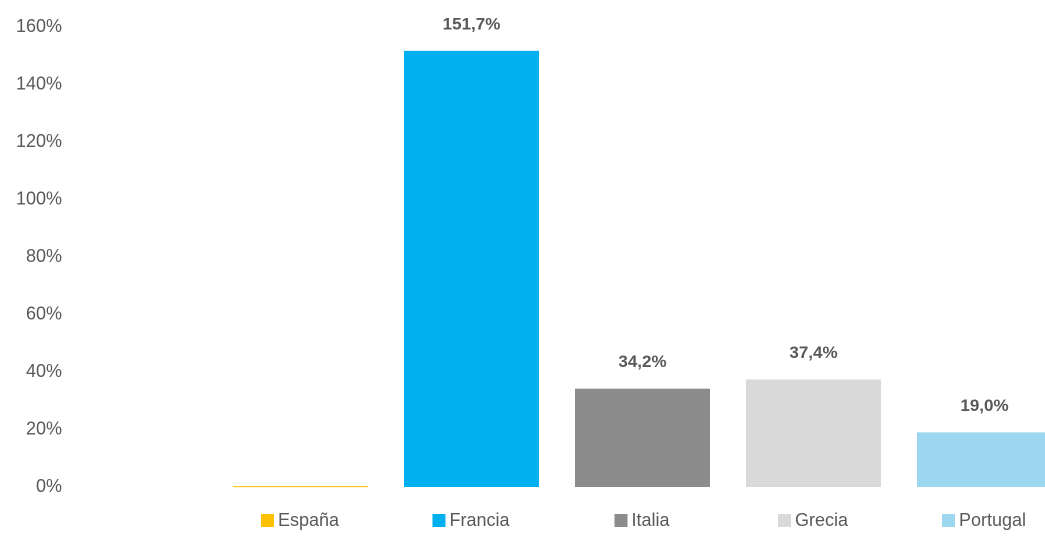 The image size is (1045, 539). I want to click on x-tick-label: Grecia, so click(822, 520).